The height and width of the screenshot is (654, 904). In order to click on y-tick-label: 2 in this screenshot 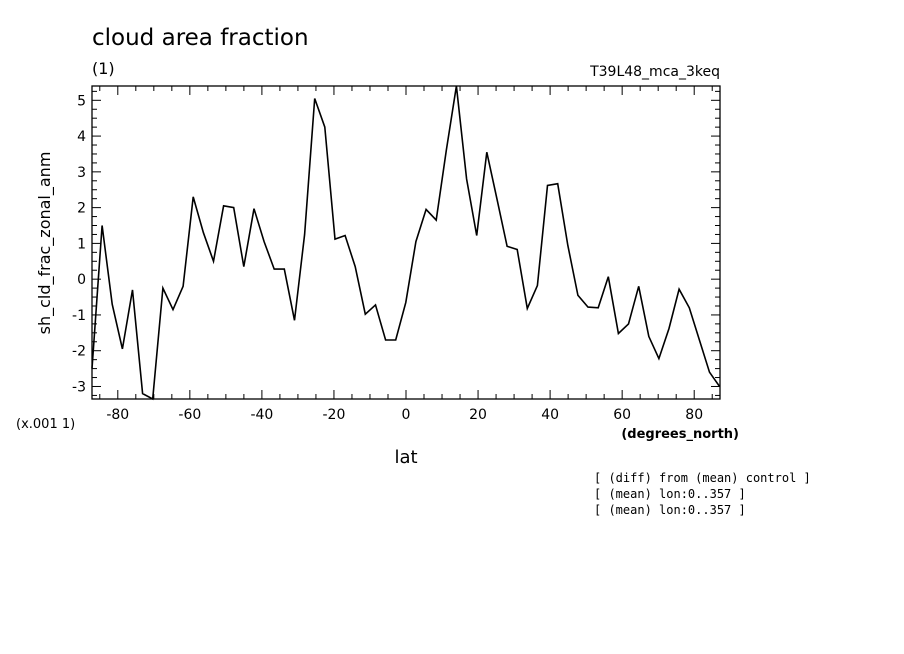, I will do `click(81, 209)`.